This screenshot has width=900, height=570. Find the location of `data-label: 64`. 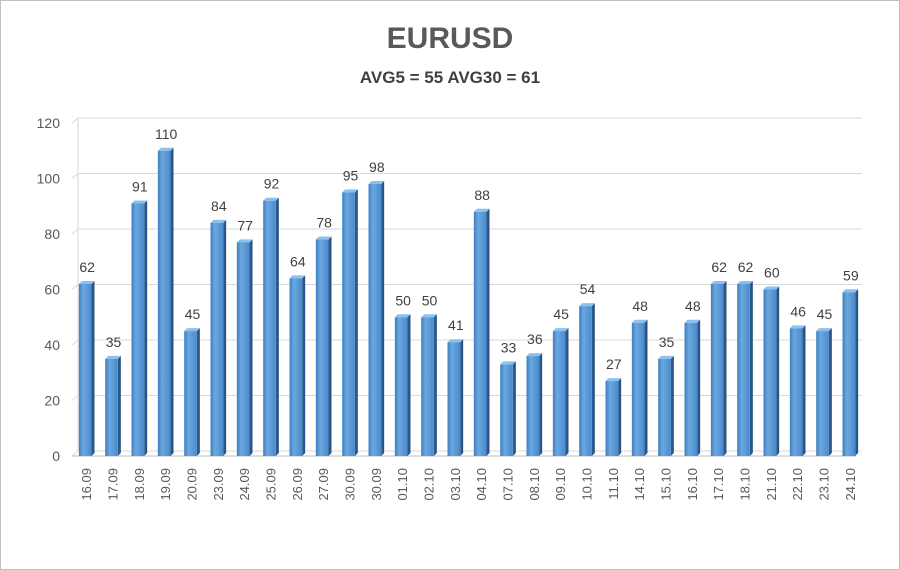

data-label: 64 is located at coordinates (298, 261).